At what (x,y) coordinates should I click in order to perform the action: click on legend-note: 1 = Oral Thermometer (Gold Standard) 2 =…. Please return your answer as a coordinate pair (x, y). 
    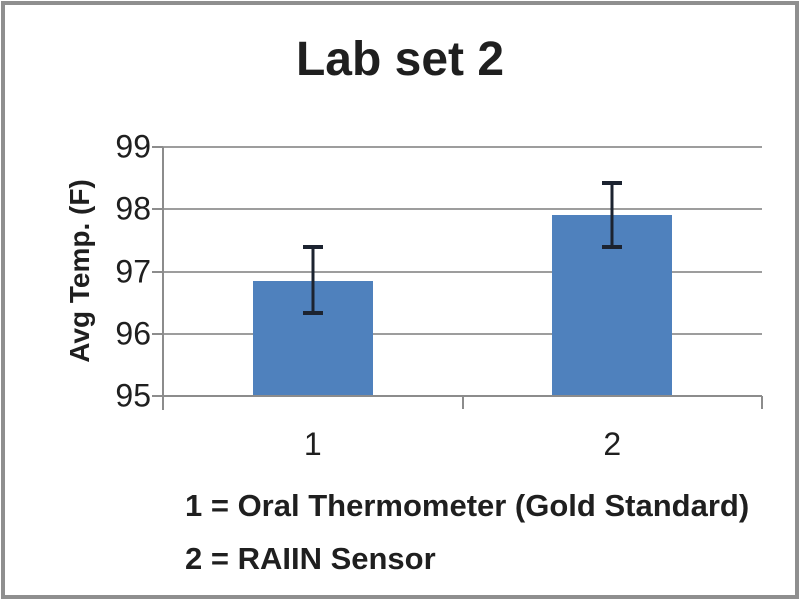
    Looking at the image, I should click on (467, 532).